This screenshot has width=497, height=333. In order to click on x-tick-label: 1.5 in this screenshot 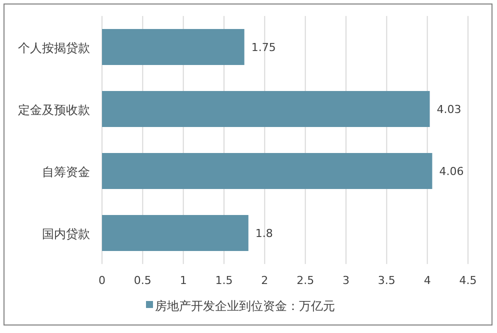, I will do `click(224, 280)`.